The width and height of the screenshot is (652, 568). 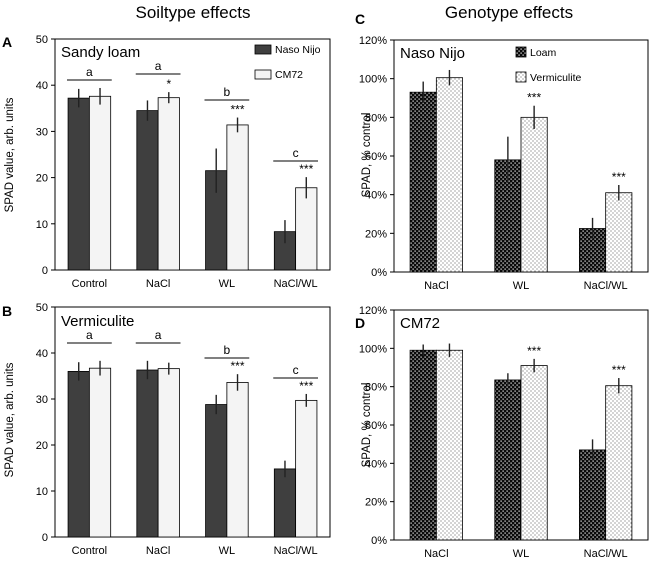 I want to click on legend-label: CM72, so click(x=289, y=75).